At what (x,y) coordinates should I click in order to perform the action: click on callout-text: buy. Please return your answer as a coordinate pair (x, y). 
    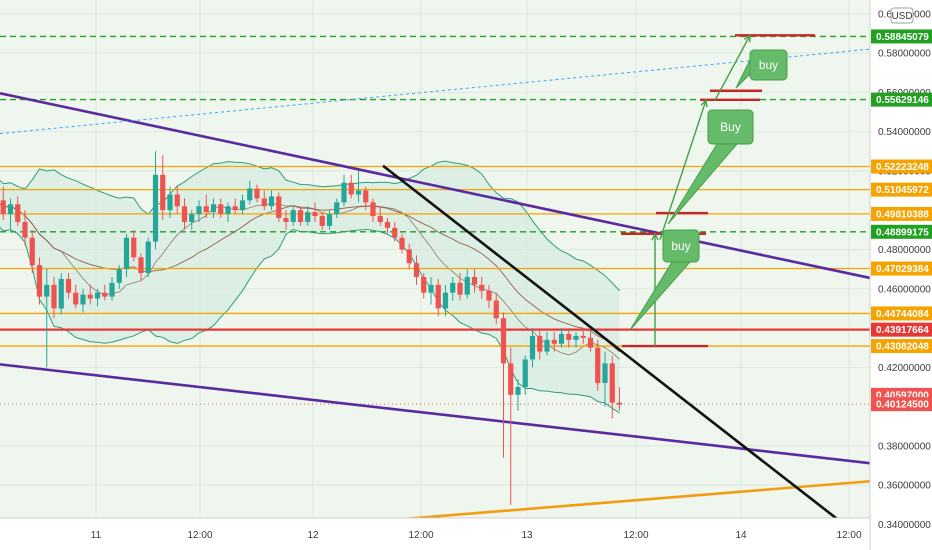
    Looking at the image, I should click on (768, 65).